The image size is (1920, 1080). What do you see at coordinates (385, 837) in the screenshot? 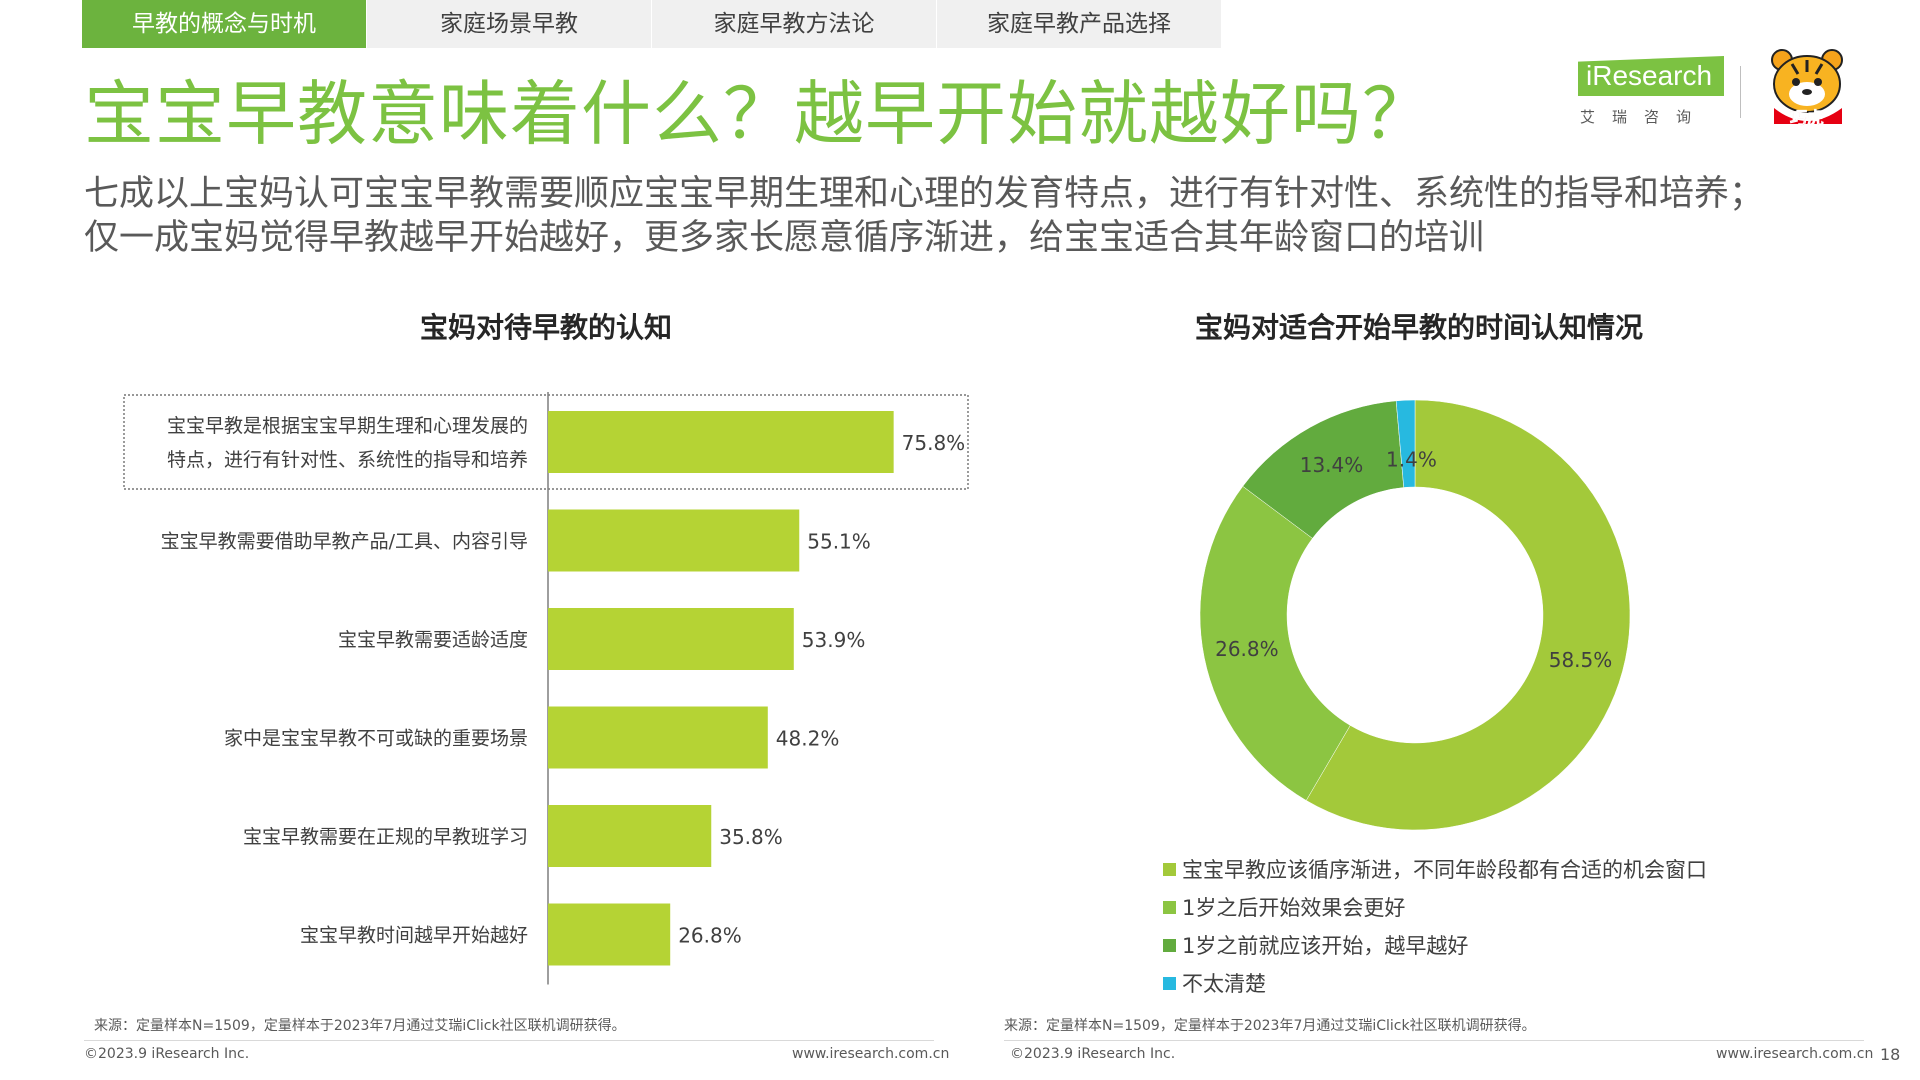
I see `bar-category-label: 宝宝早教需要在正规的早教班学习` at bounding box center [385, 837].